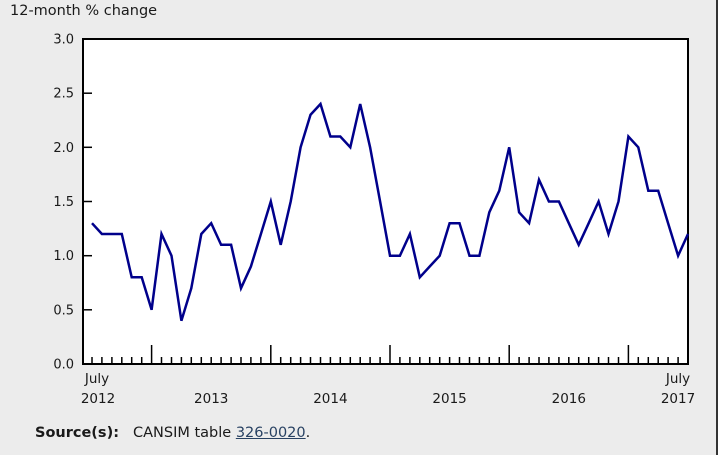 This screenshot has width=718, height=455. What do you see at coordinates (308, 433) in the screenshot?
I see `source-suffix: .` at bounding box center [308, 433].